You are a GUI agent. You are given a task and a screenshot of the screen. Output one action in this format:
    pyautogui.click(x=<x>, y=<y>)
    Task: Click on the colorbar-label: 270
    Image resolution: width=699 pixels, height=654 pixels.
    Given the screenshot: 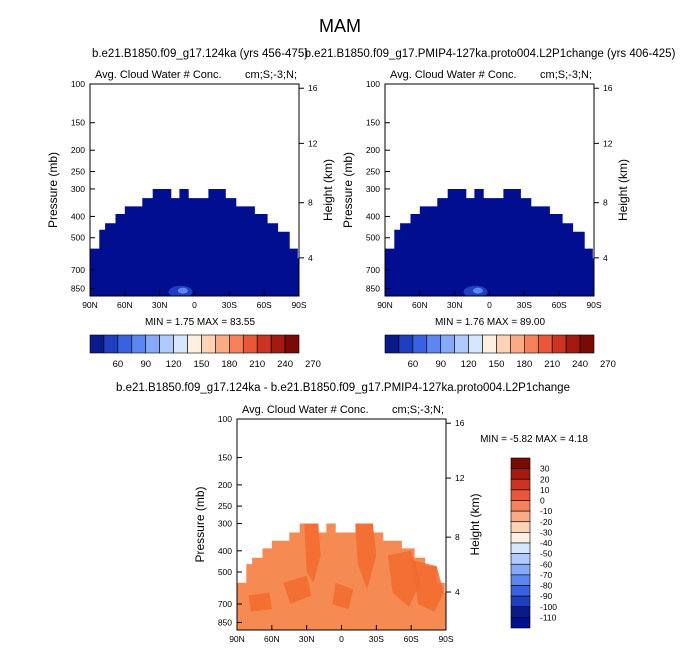 What is the action you would take?
    pyautogui.click(x=313, y=364)
    